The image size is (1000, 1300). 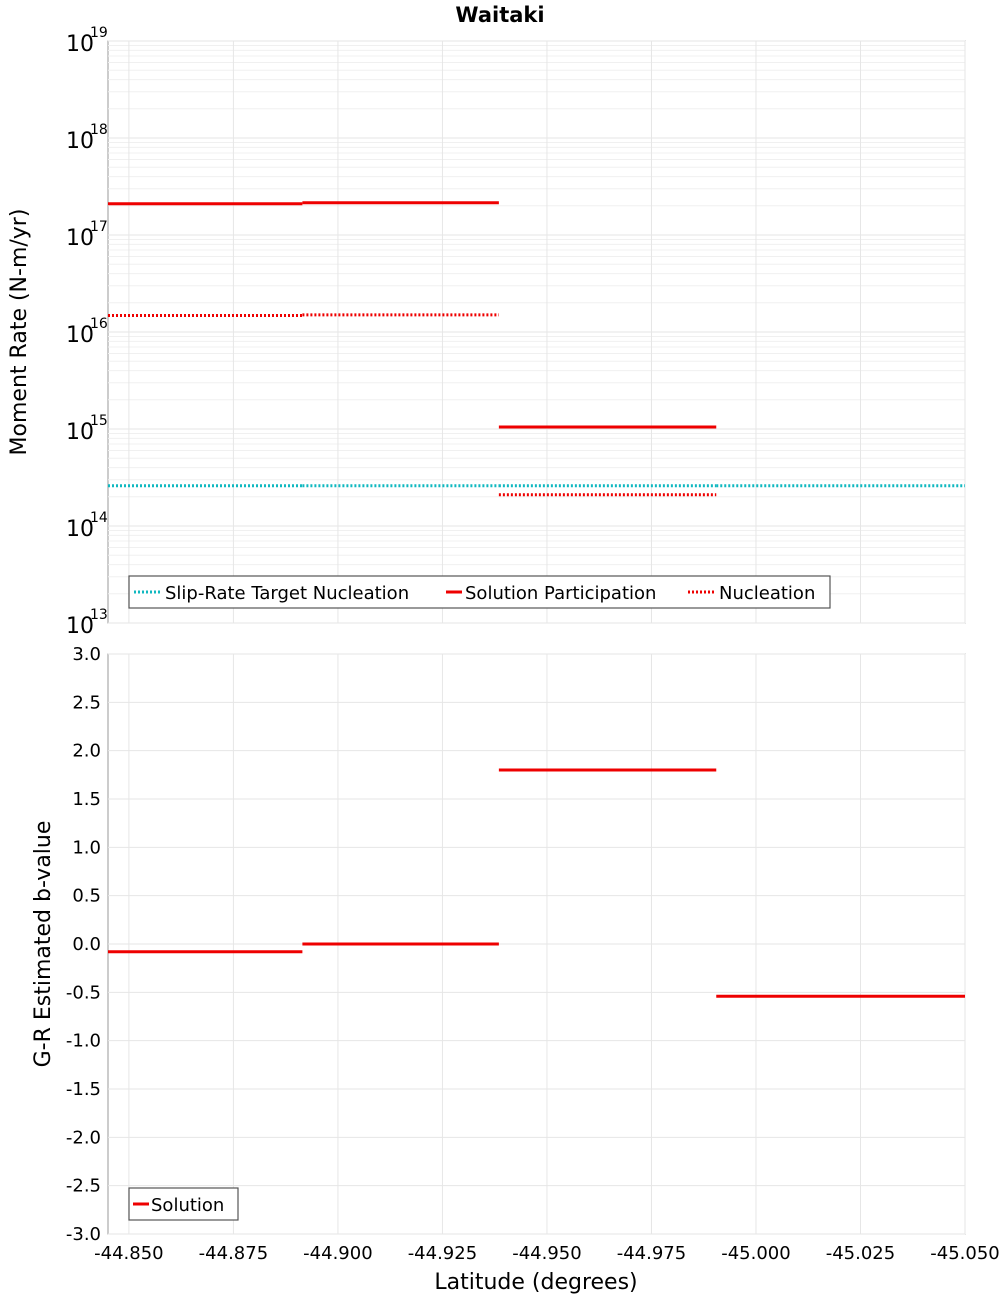 What do you see at coordinates (651, 1253) in the screenshot?
I see `latitude-tick-label: -44.975` at bounding box center [651, 1253].